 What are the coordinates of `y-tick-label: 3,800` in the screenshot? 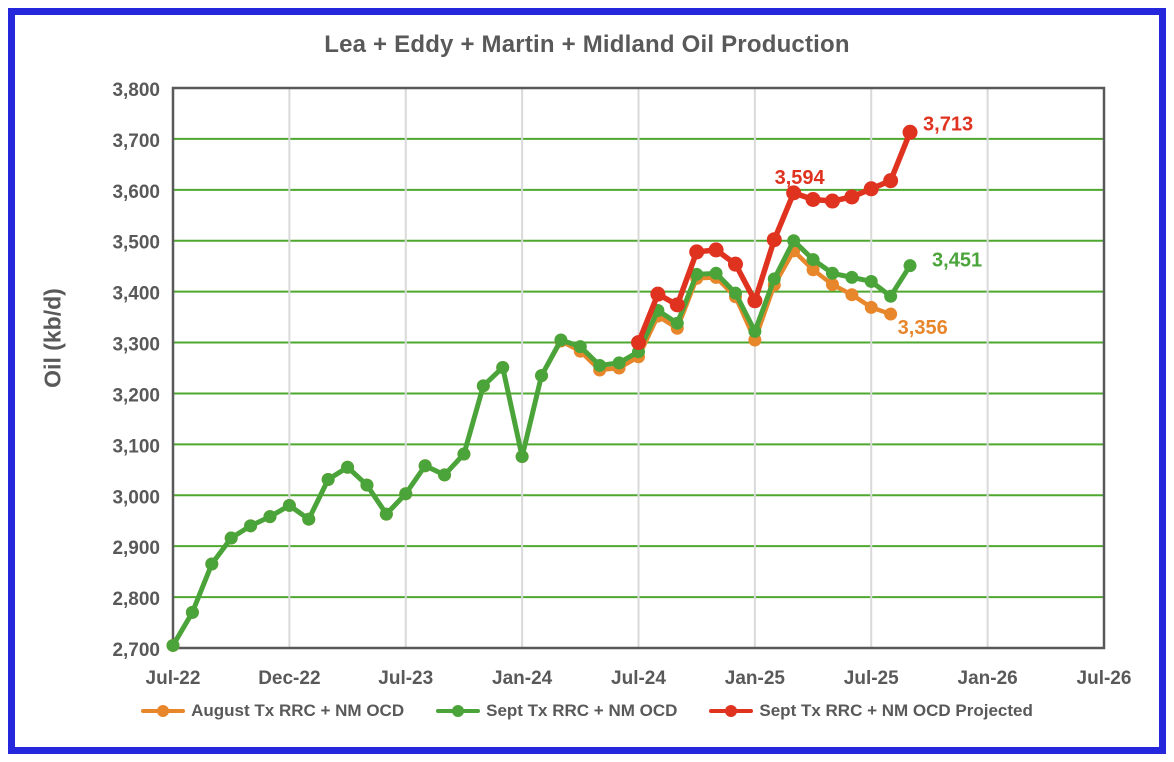 It's located at (136, 90).